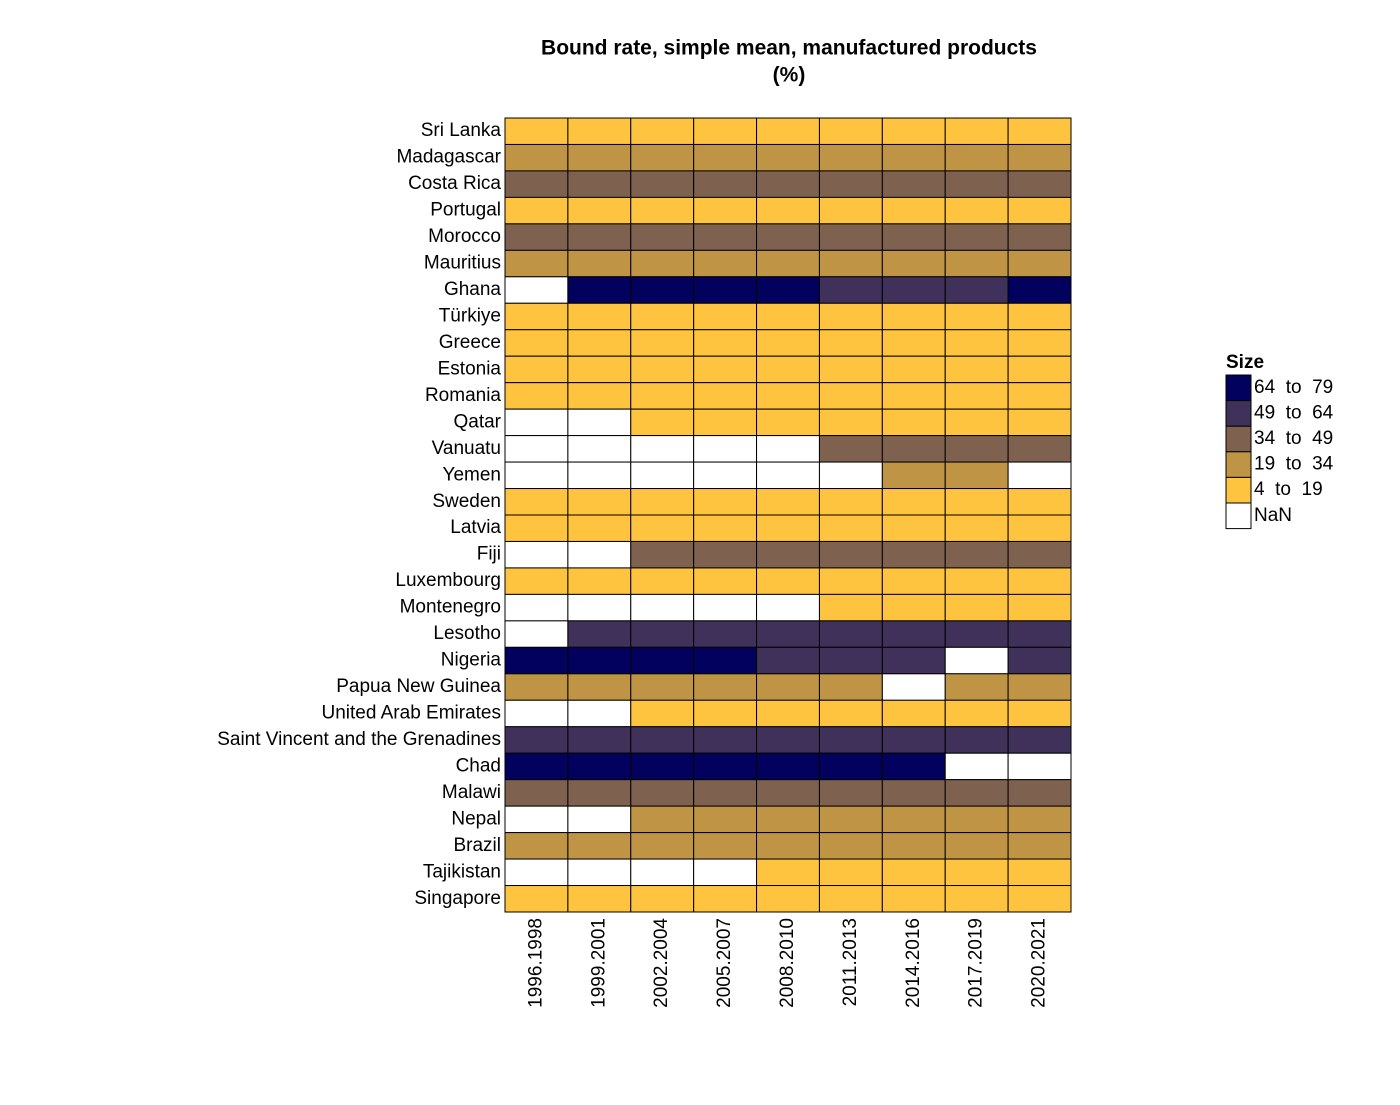  What do you see at coordinates (466, 448) in the screenshot?
I see `y-tick-label: Vanuatu` at bounding box center [466, 448].